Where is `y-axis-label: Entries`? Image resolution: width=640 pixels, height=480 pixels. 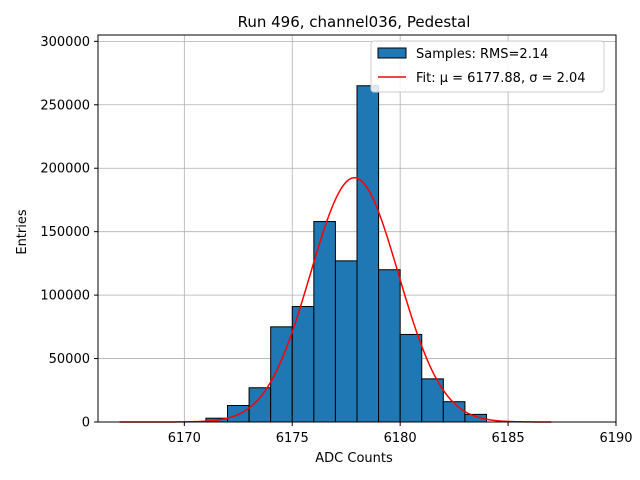 y-axis-label: Entries is located at coordinates (22, 232).